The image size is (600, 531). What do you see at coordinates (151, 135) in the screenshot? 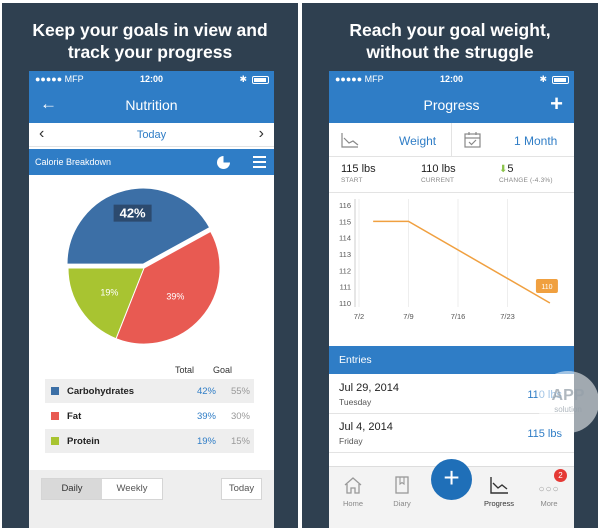
I see `date-label: Today` at bounding box center [151, 135].